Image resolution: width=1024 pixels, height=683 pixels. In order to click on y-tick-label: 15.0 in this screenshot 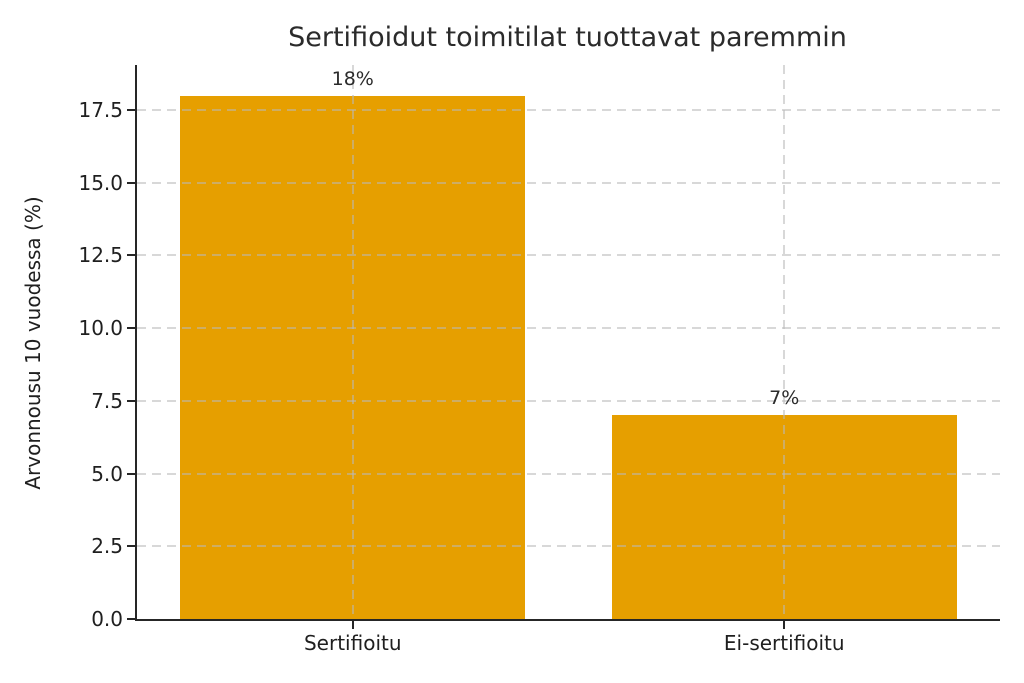, I will do `click(100, 182)`.